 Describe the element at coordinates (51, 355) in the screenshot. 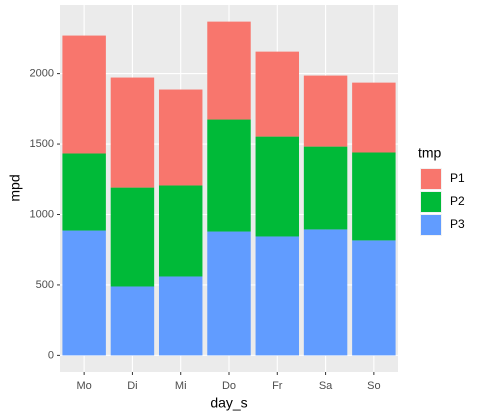

I see `y-tick-label: 0` at that location.